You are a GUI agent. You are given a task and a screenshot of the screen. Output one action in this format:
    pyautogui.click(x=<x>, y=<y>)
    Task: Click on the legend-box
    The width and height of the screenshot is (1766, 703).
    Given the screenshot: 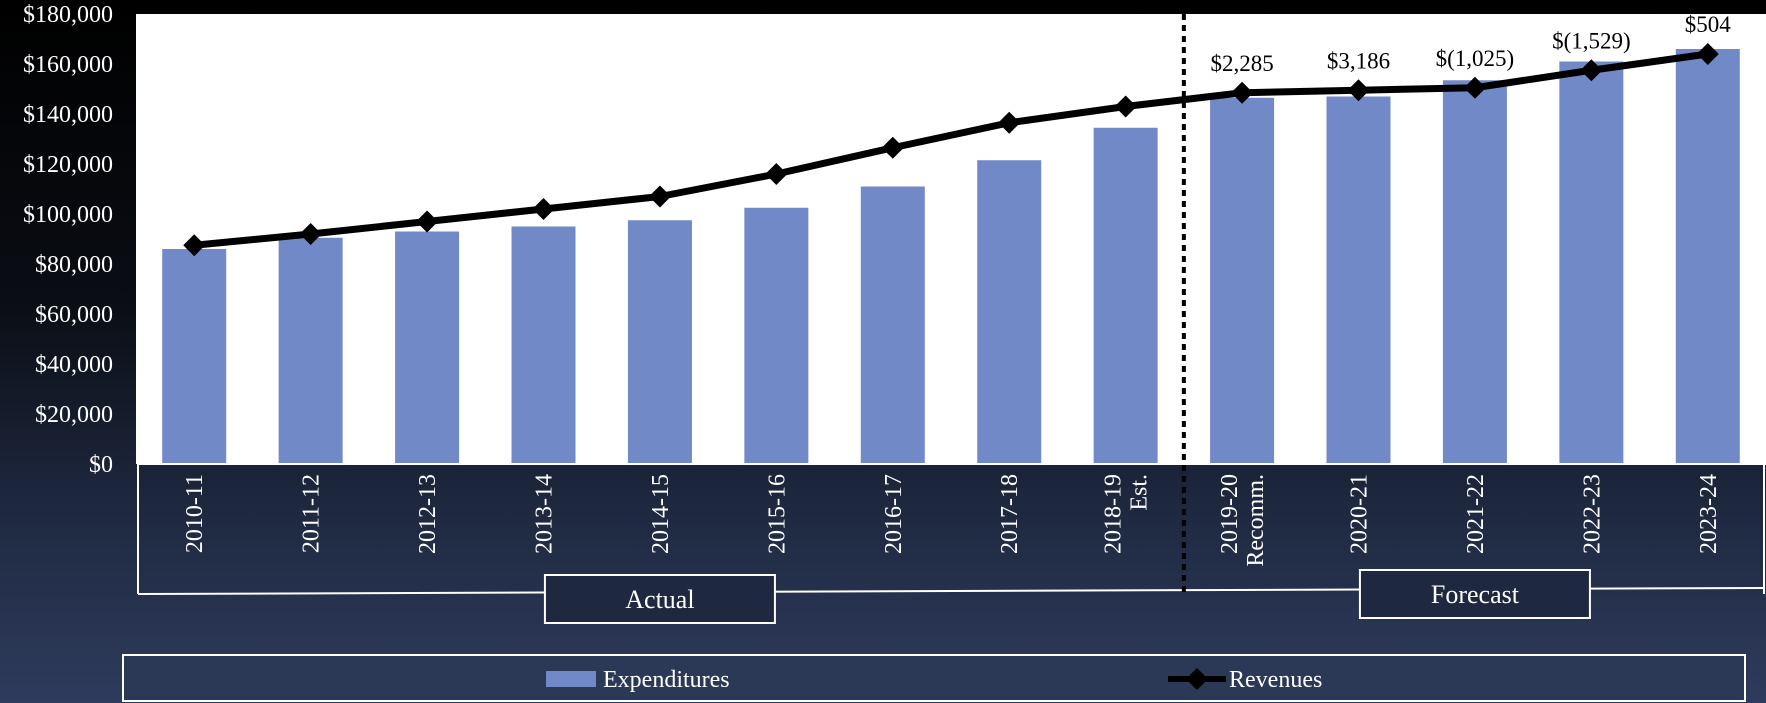 What is the action you would take?
    pyautogui.click(x=934, y=678)
    